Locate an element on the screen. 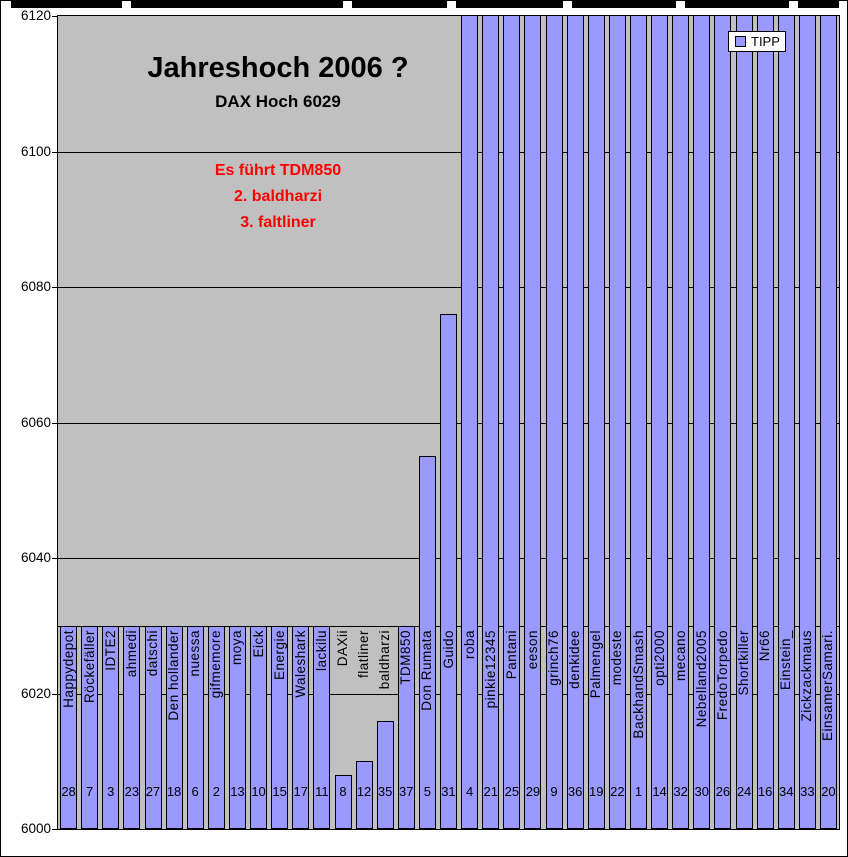 The image size is (848, 857). rank-label: 14 is located at coordinates (659, 791).